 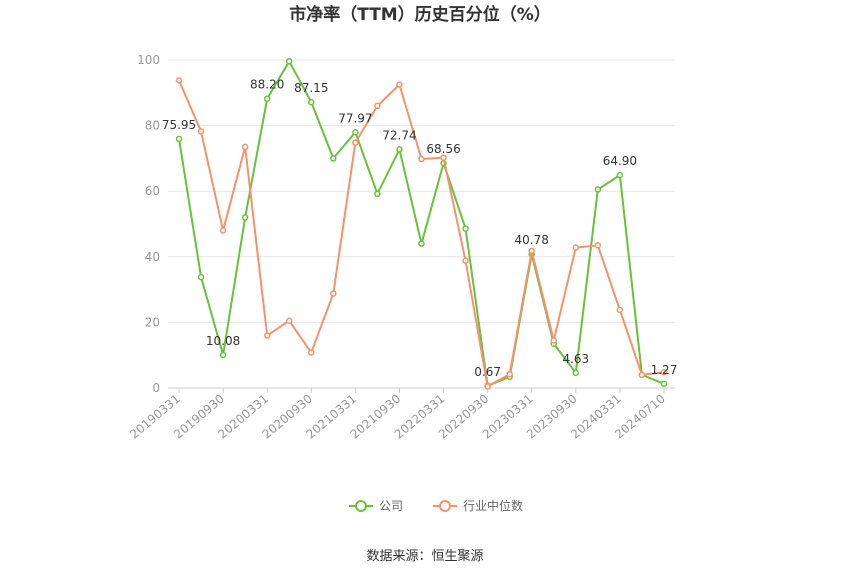 What do you see at coordinates (152, 191) in the screenshot?
I see `y-tick-label: 60` at bounding box center [152, 191].